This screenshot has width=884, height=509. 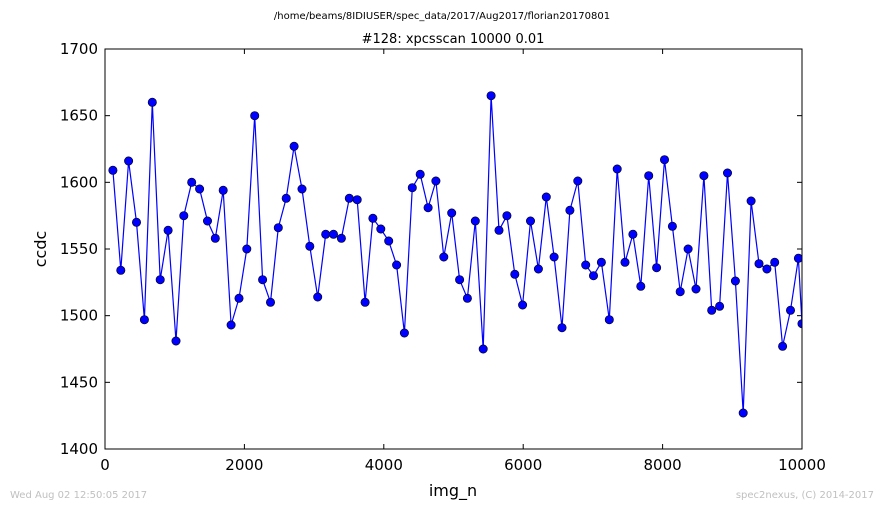 I want to click on y-tick-label: 1450, so click(x=79, y=382).